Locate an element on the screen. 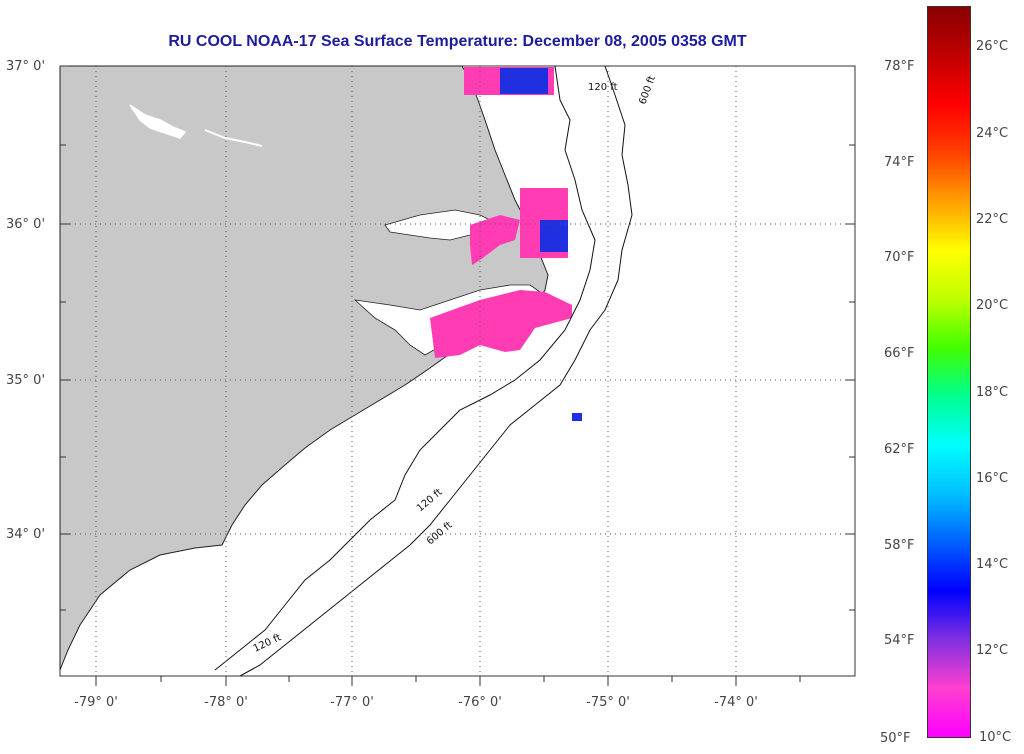  lon-label-77: -77° 0' is located at coordinates (352, 702).